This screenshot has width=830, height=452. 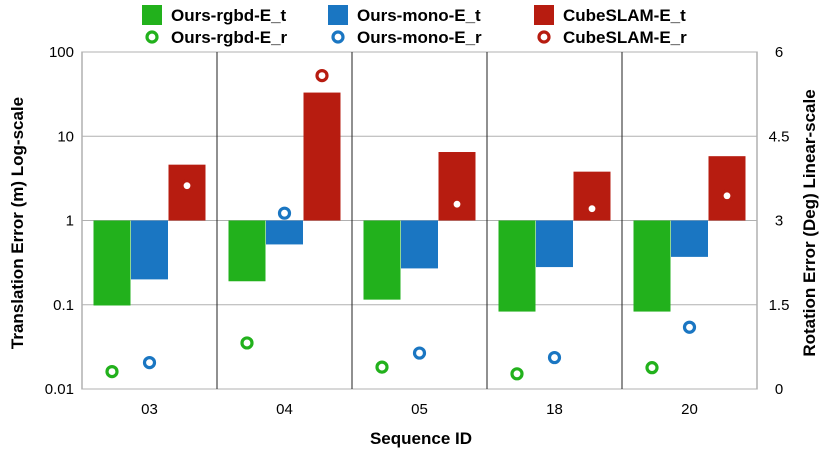 What do you see at coordinates (779, 136) in the screenshot?
I see `right-tick-label: 4.5` at bounding box center [779, 136].